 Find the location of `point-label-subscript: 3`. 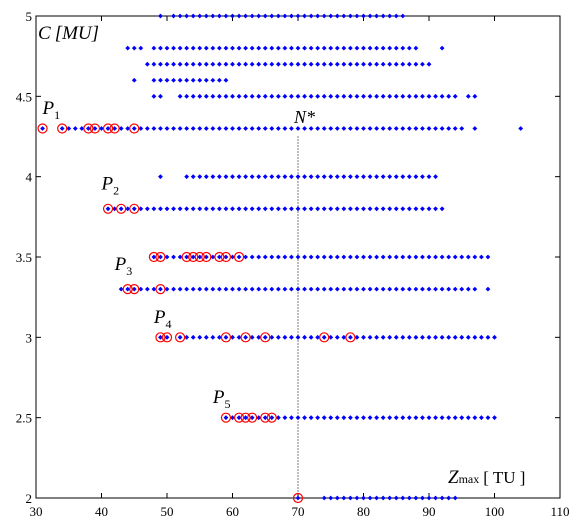

point-label-subscript: 3 is located at coordinates (129, 271).